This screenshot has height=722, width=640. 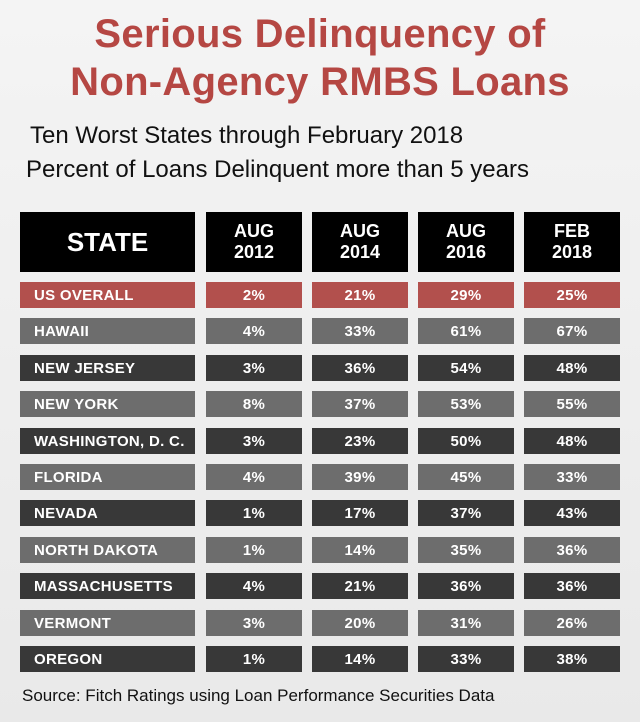 What do you see at coordinates (254, 252) in the screenshot?
I see `column-header-text: 2012` at bounding box center [254, 252].